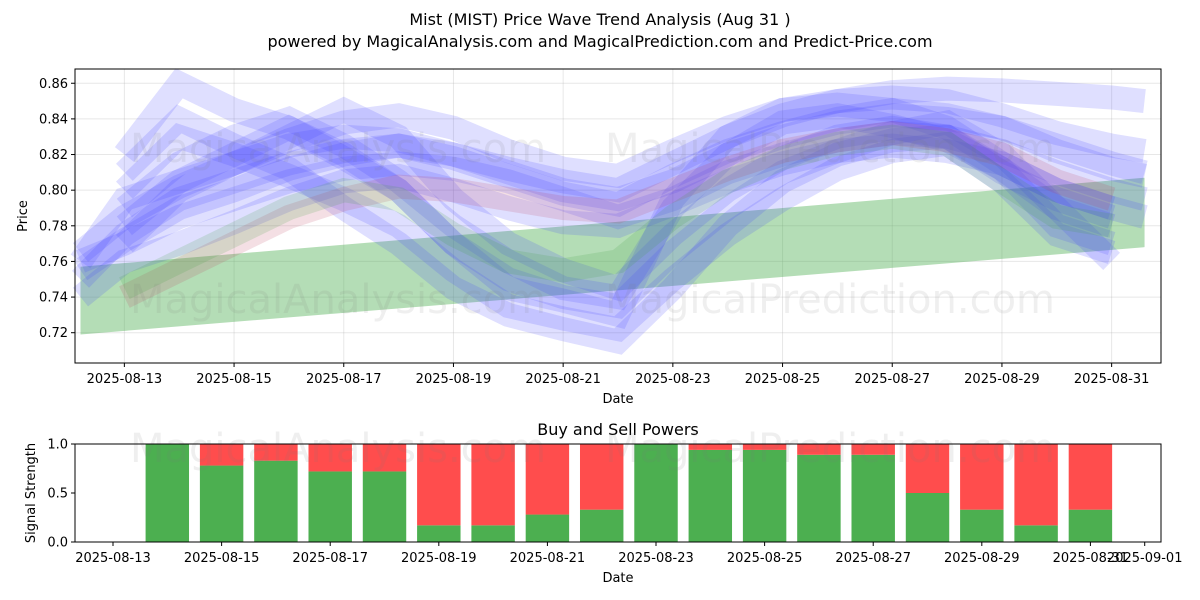  I want to click on signal-bars-layer, so click(629, 493).